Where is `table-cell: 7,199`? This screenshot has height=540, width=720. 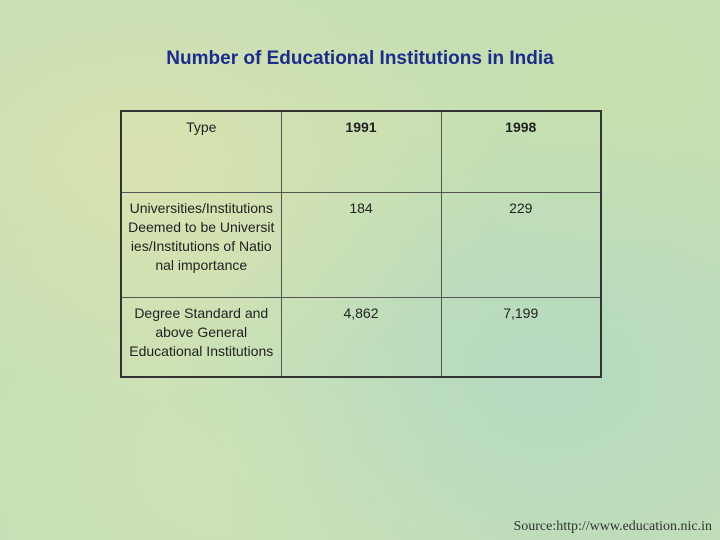 table-cell: 7,199 is located at coordinates (521, 337).